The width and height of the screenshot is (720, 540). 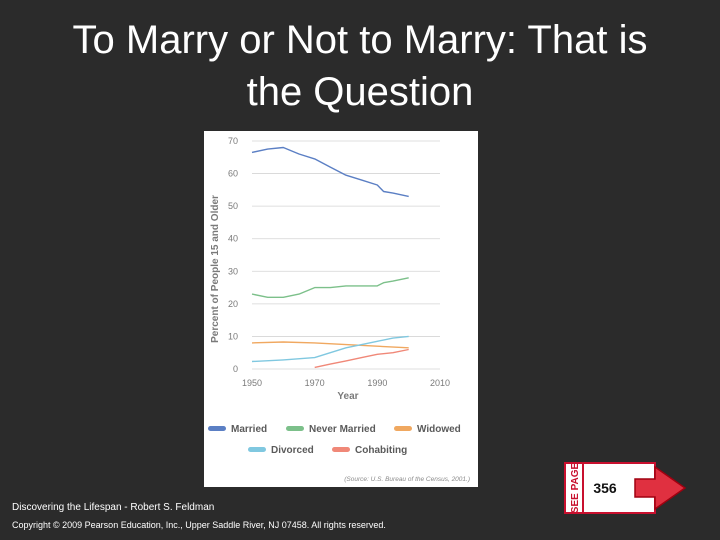 I want to click on y-tick-label: 10, so click(x=233, y=336).